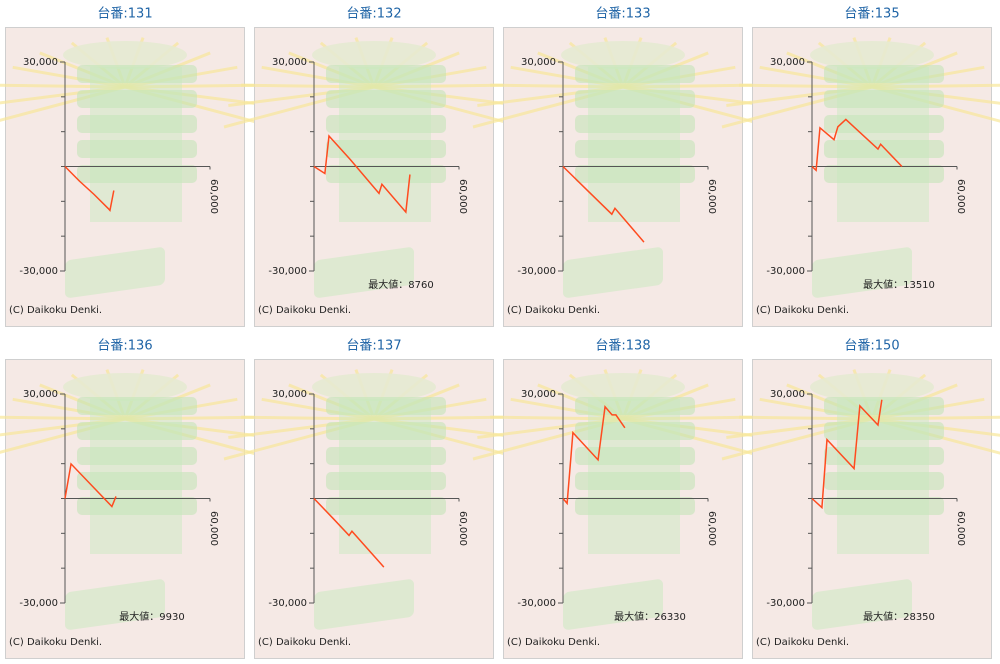  I want to click on chart-title: 台番:131, so click(124, 14).